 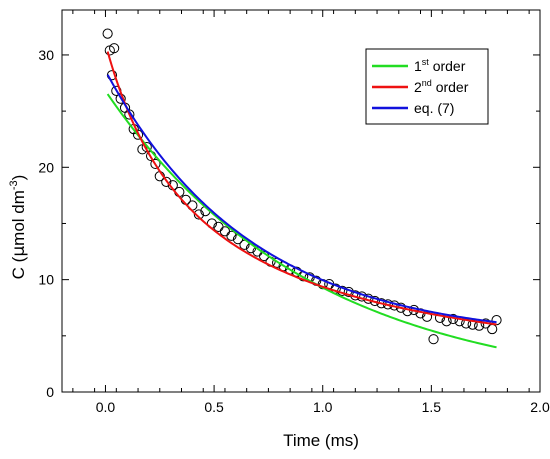 I want to click on y-axis-label: C (μmol dm-3), so click(x=18, y=227).